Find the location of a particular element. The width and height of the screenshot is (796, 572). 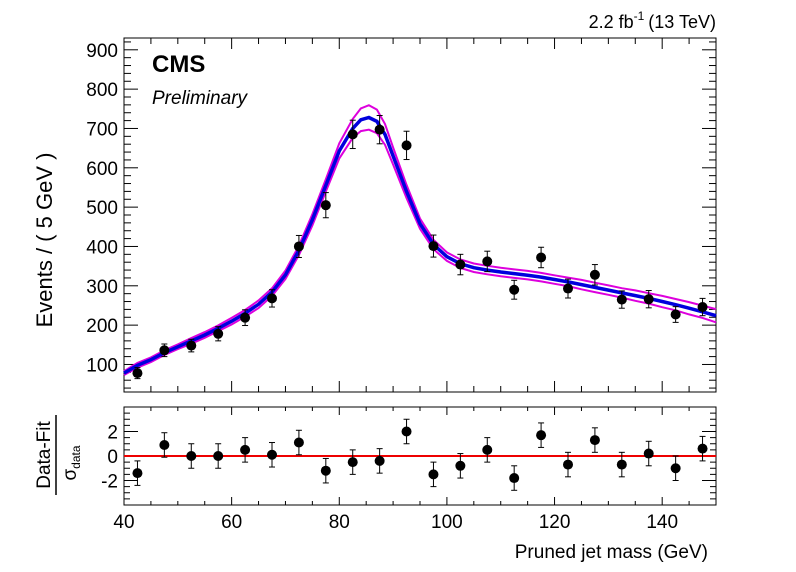

top-y-axis-title: Events / ( 5 GeV ) is located at coordinates (44, 240).